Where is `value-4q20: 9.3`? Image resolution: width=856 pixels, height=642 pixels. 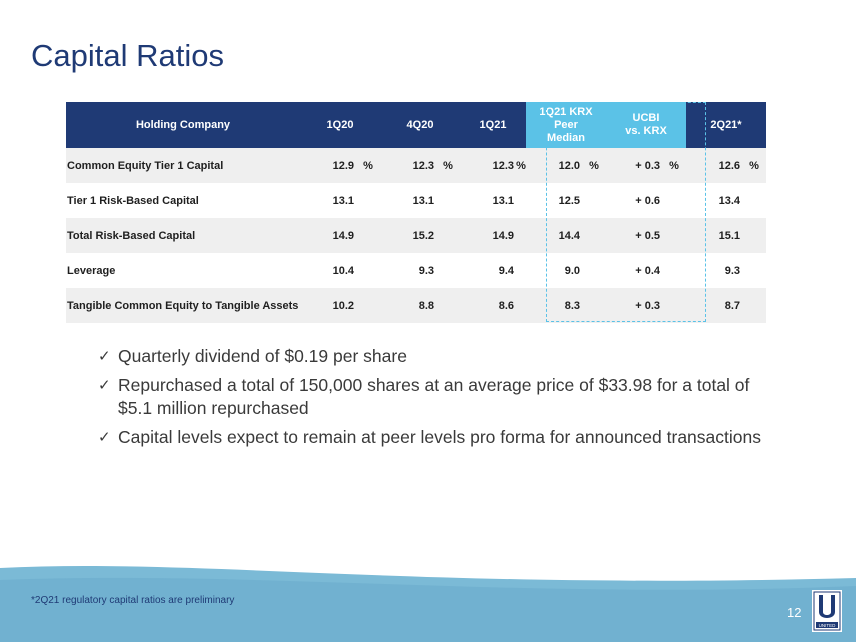
value-4q20: 9.3 is located at coordinates (426, 270).